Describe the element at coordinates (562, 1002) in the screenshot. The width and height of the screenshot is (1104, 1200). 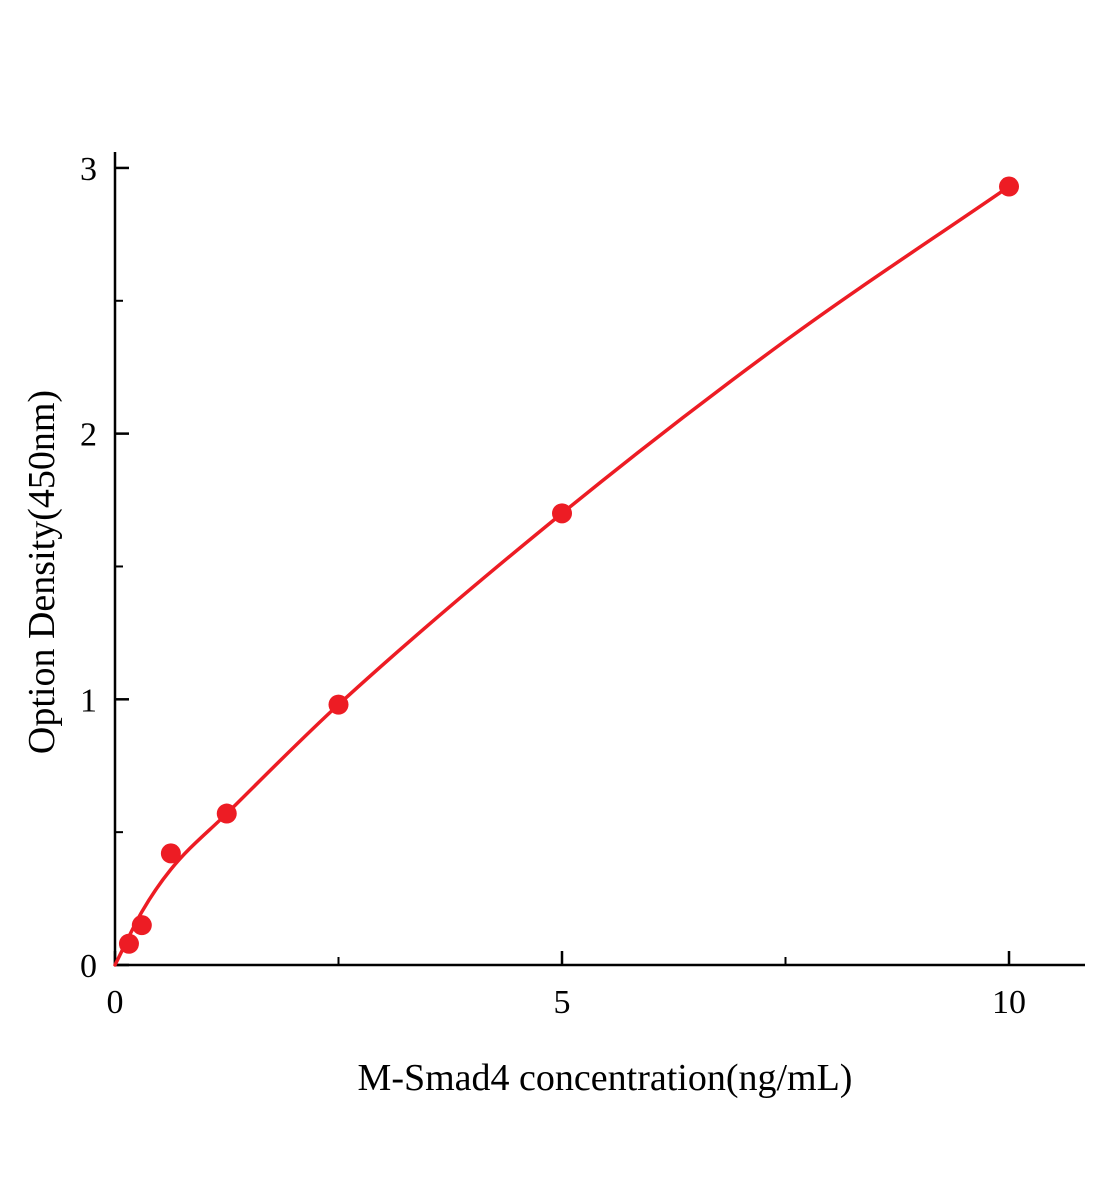
I see `x-tick-label: 5` at that location.